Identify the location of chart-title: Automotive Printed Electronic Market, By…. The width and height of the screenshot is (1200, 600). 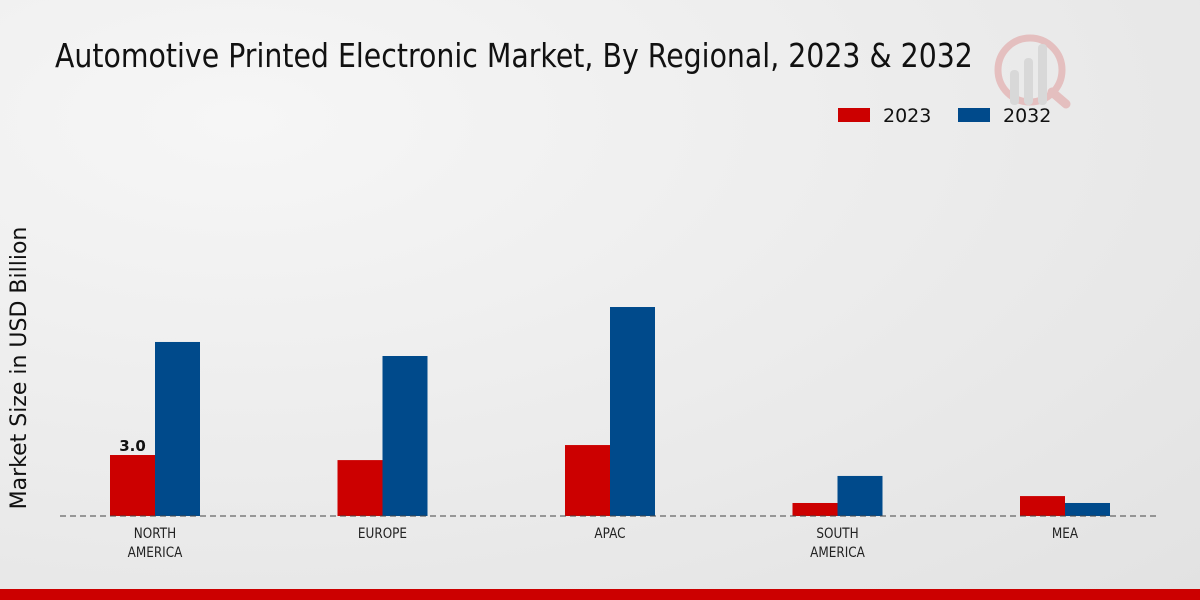
(514, 55).